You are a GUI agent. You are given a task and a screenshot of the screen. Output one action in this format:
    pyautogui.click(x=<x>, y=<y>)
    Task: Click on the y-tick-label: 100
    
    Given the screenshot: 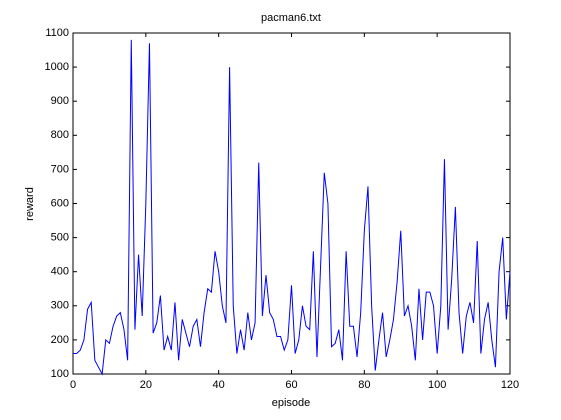 What is the action you would take?
    pyautogui.click(x=60, y=374)
    